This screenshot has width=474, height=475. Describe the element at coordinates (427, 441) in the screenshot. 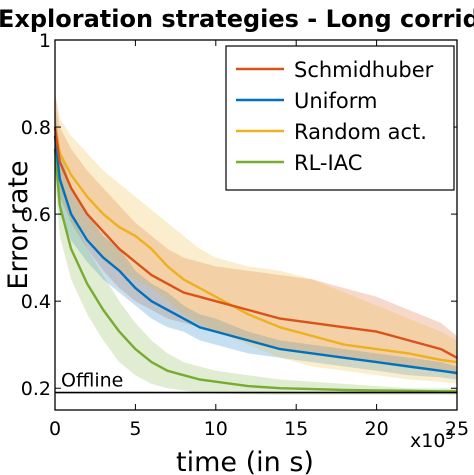

I see `x-multiplier-base: x10` at that location.